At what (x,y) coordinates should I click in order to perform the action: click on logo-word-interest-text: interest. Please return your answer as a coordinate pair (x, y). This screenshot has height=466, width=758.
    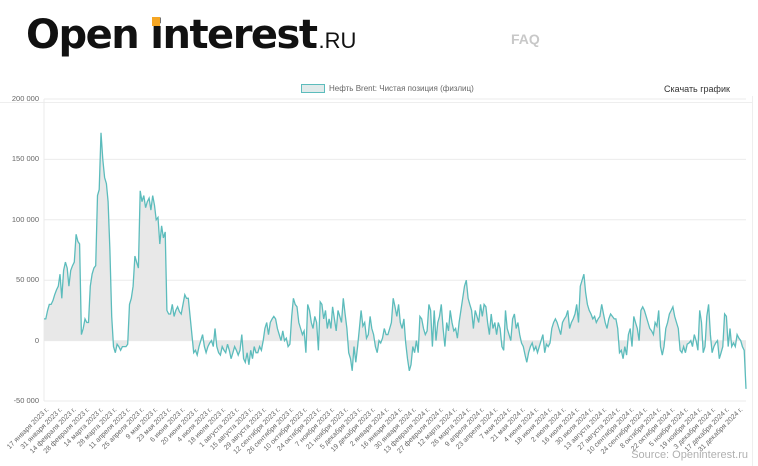
    Looking at the image, I should click on (234, 35).